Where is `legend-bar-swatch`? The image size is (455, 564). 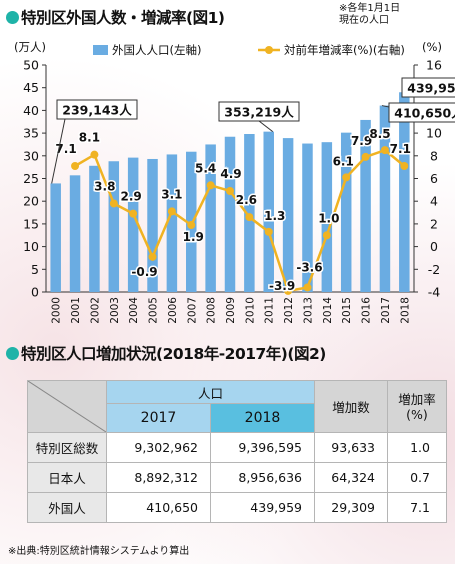 legend-bar-swatch is located at coordinates (100, 50).